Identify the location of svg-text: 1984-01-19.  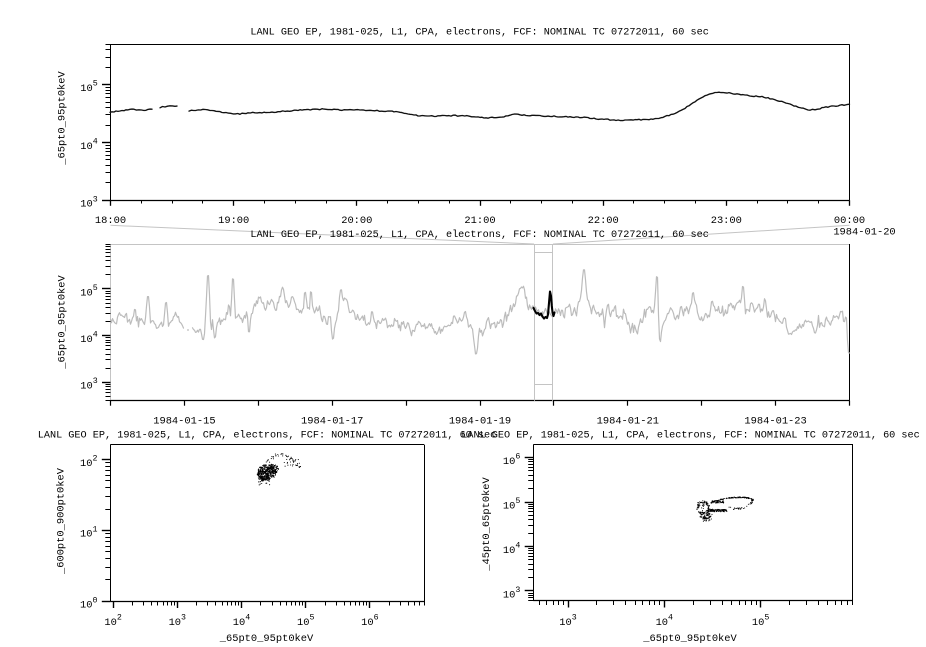
(480, 422).